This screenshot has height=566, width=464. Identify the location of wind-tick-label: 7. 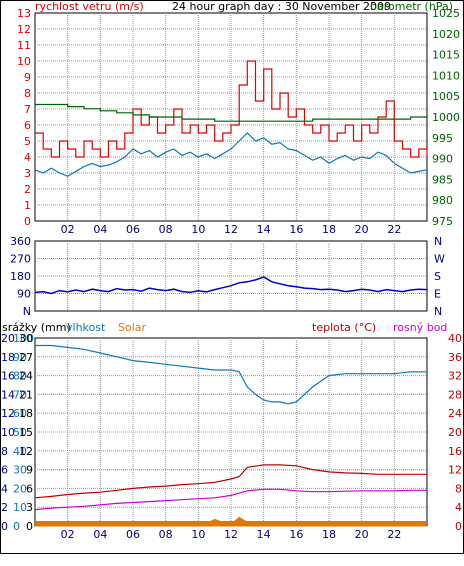
(27, 109).